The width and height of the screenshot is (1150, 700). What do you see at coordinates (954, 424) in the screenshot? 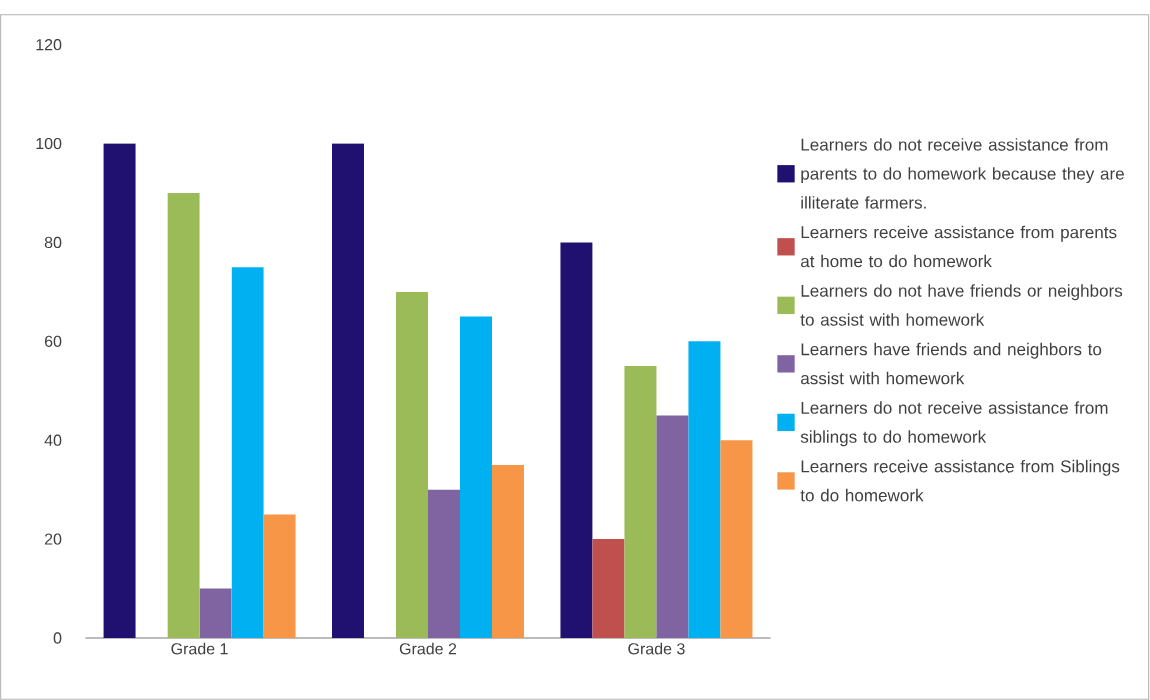
I see `legend-label: Learners do not receive assistance from siblings to do homework` at bounding box center [954, 424].